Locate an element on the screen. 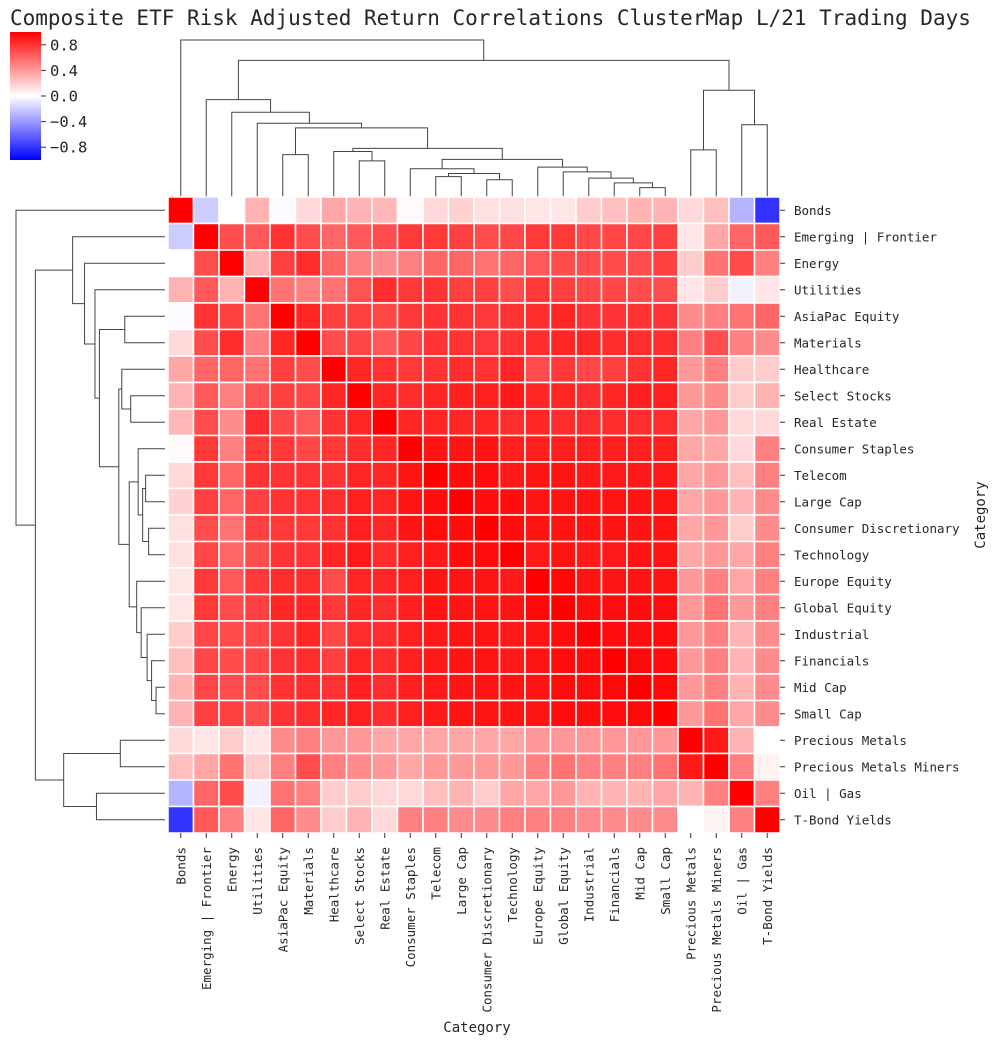  column-label: Energy is located at coordinates (231, 870).